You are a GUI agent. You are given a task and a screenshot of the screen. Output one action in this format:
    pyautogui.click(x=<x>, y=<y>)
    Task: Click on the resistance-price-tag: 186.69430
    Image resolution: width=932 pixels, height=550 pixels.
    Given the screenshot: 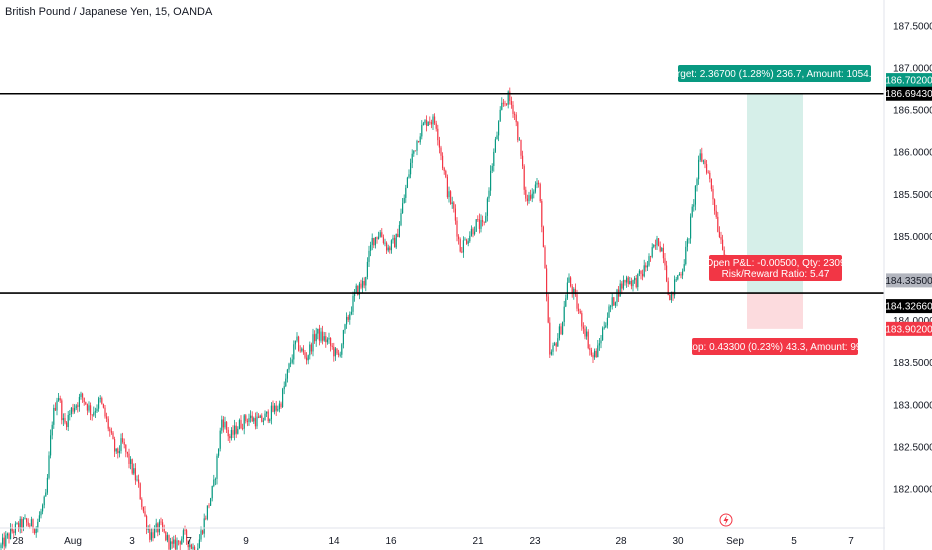 What is the action you would take?
    pyautogui.click(x=908, y=94)
    